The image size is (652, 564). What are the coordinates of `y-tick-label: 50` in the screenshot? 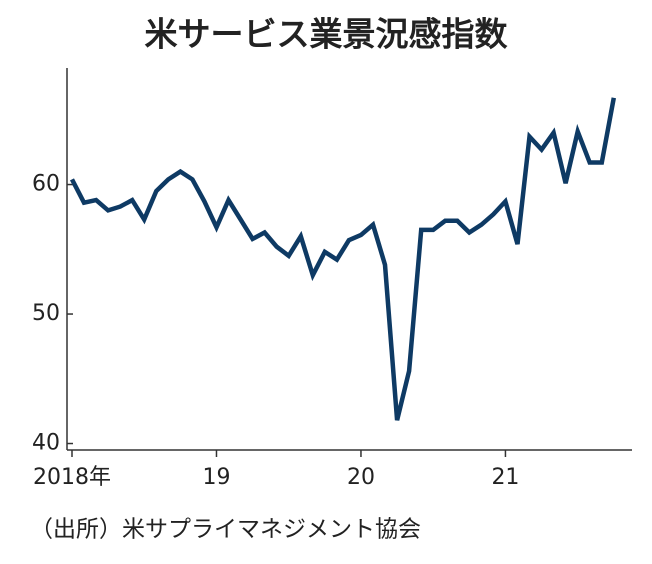 It's located at (46, 313).